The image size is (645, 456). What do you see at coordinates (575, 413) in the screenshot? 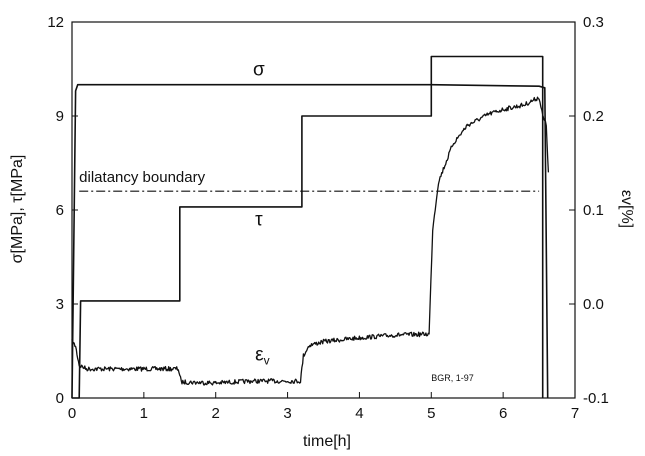
I see `x-tick-label: 7` at bounding box center [575, 413].